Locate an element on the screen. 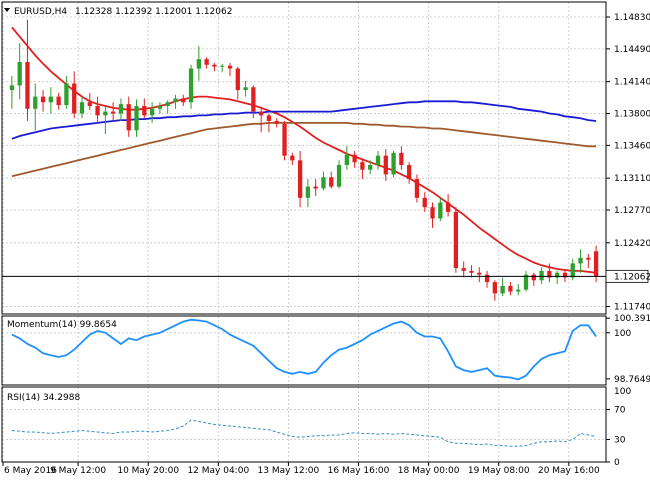 The height and width of the screenshot is (480, 650). rsi-line is located at coordinates (304, 433).